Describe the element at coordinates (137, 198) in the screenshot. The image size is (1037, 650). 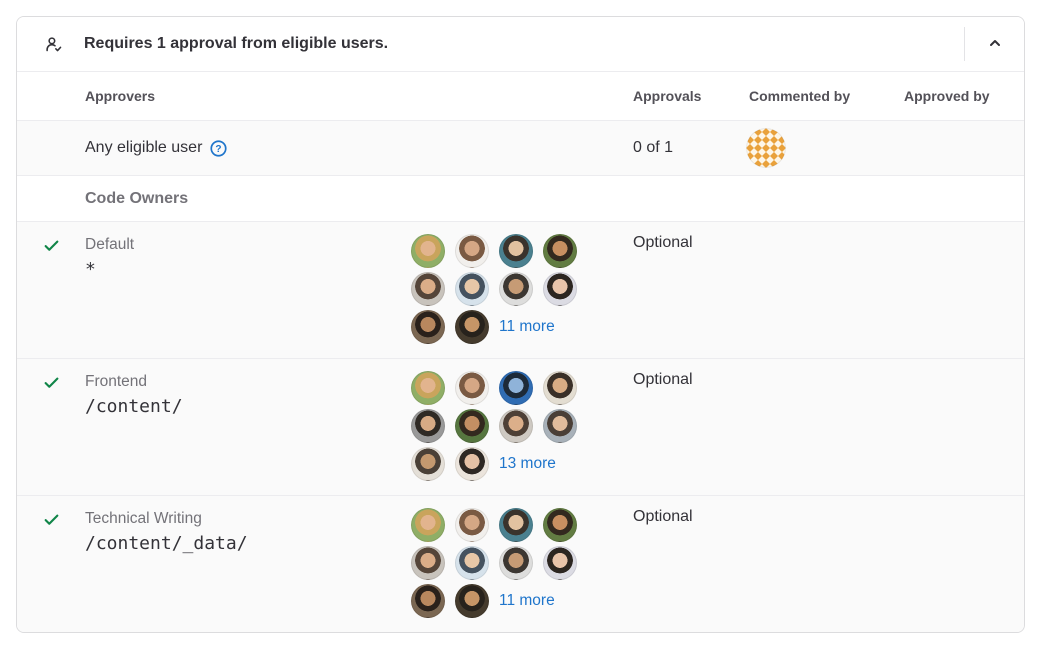
I see `code-owners-label: Code Owners` at that location.